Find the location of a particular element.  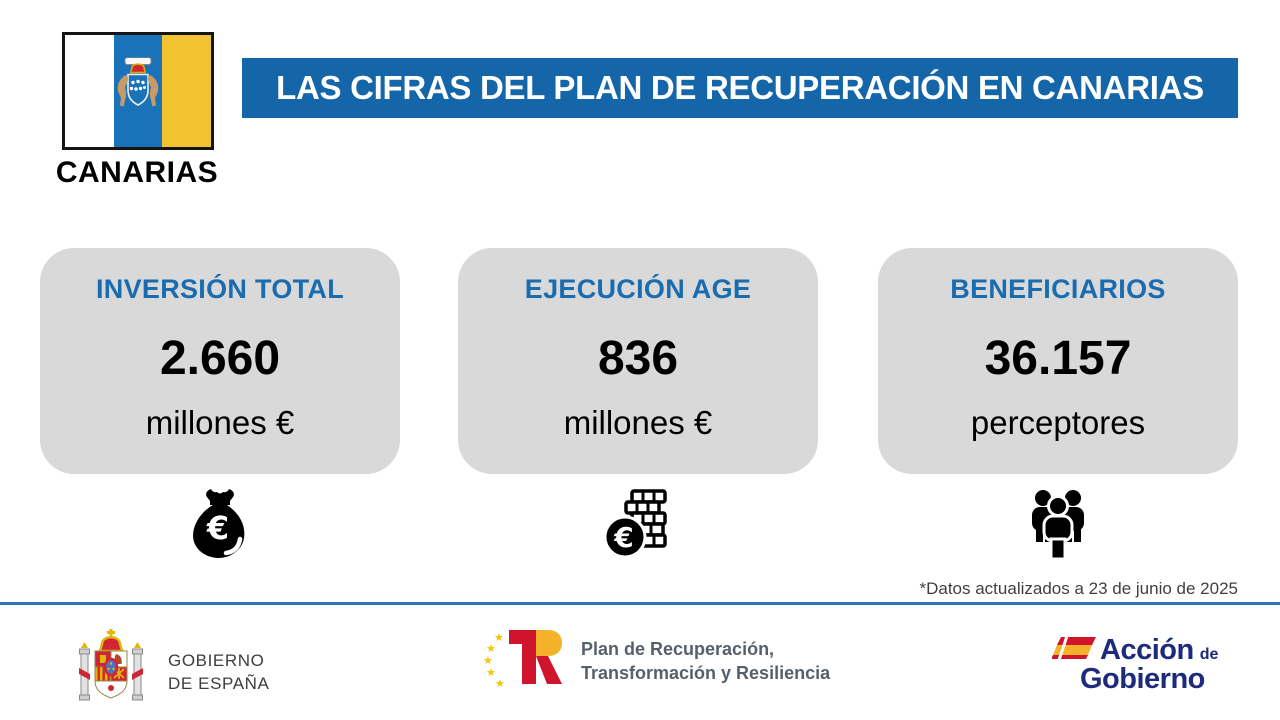

gobierno-espana-label: GOBIERNO DE ESPAÑA is located at coordinates (218, 672).